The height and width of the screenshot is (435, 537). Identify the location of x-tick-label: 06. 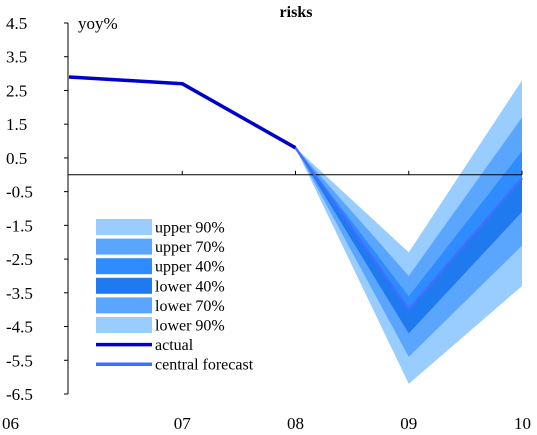
(10, 423).